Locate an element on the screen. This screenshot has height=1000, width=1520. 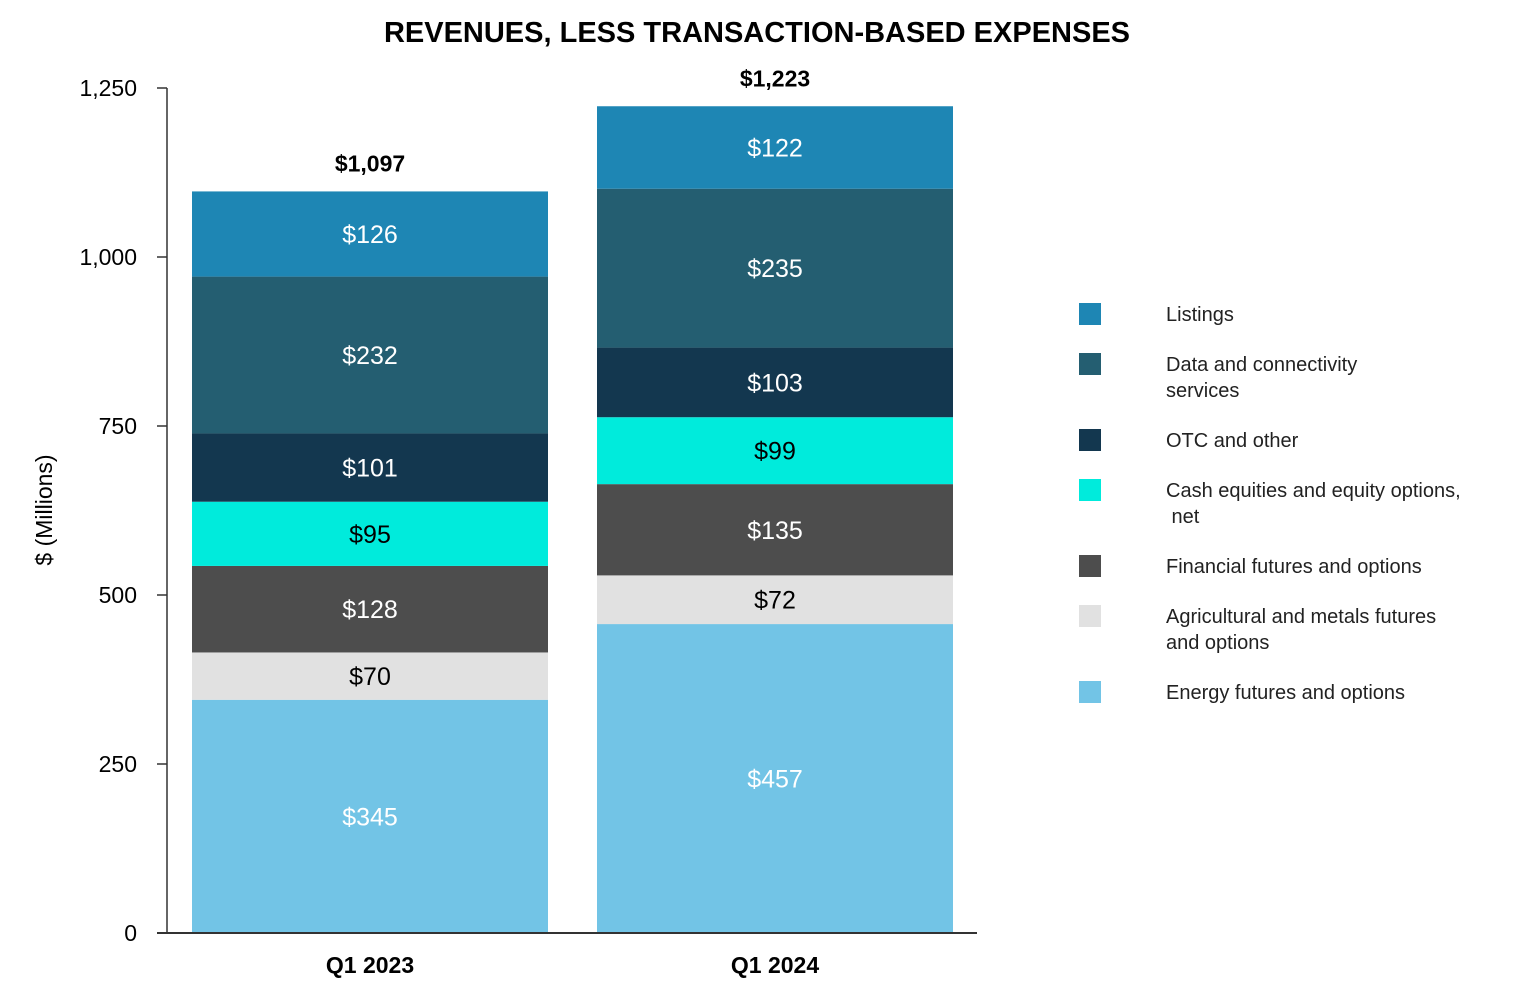
legend-label-line: Energy futures and options is located at coordinates (1285, 693).